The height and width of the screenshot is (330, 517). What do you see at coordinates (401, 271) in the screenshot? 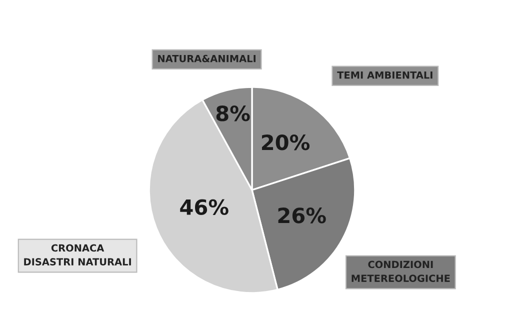
I see `slice-label: CONDIZIONI METEREOLOGICHE` at bounding box center [401, 271].